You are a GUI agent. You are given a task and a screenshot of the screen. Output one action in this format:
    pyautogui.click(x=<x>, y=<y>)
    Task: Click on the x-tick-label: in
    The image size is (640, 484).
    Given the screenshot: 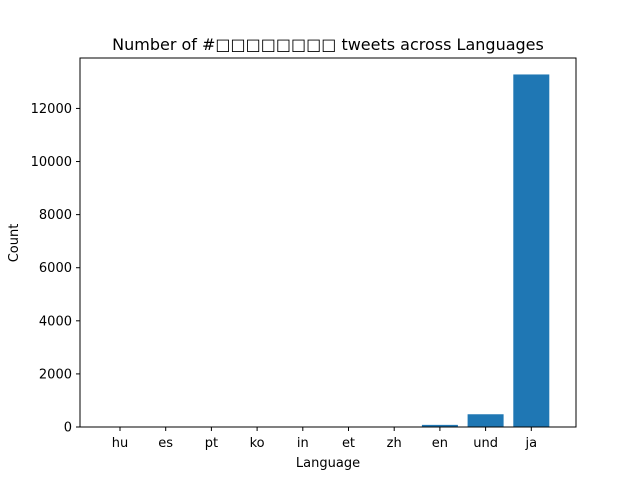 What is the action you would take?
    pyautogui.click(x=303, y=443)
    